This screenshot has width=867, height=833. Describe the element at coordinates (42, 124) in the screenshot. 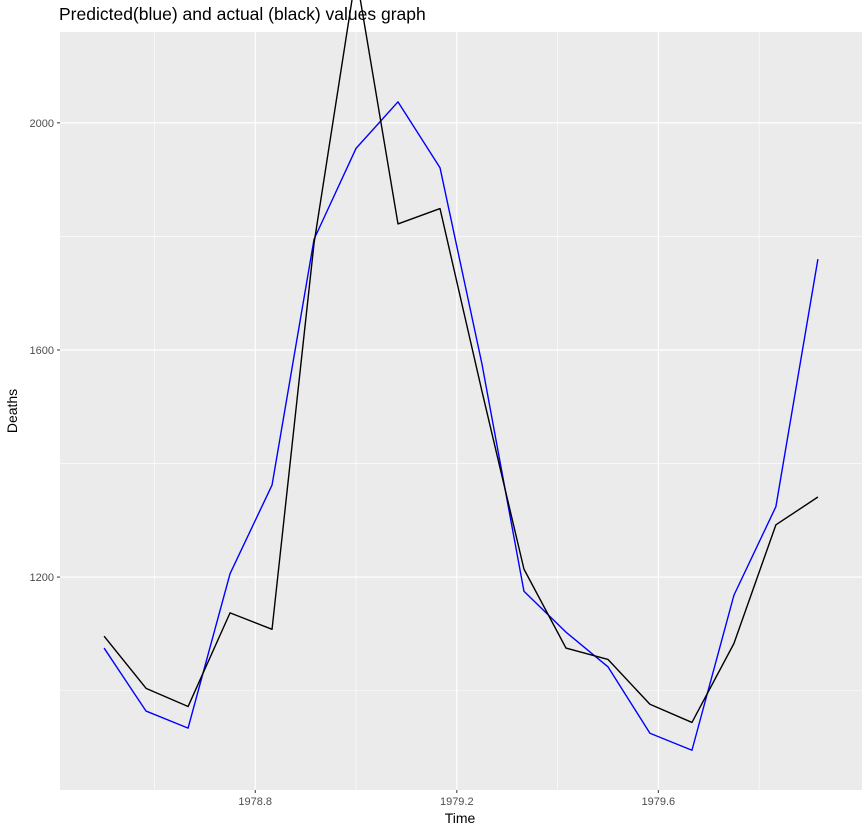

I see `y-tick-label: 2000` at that location.